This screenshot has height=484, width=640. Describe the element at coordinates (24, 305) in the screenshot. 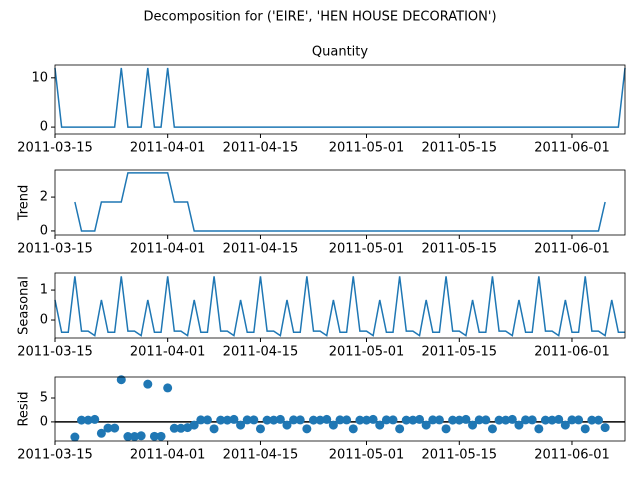

I see `y-axis-label: Seasonal` at that location.